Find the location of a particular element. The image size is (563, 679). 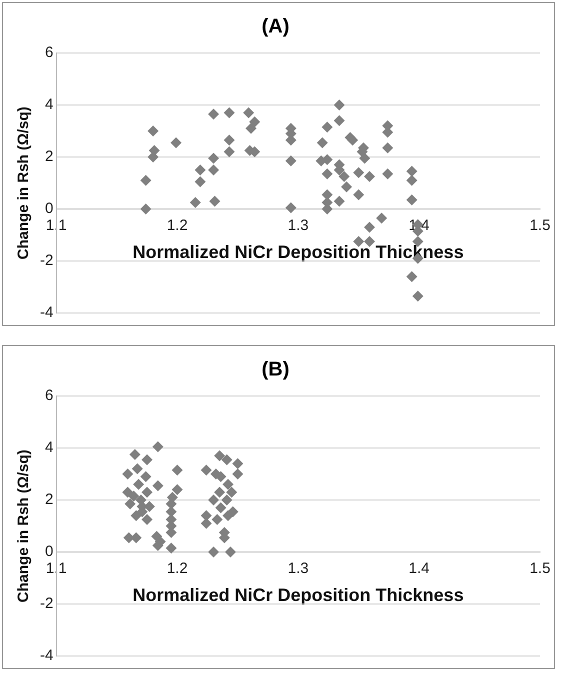

chart-title: (B) is located at coordinates (276, 369).